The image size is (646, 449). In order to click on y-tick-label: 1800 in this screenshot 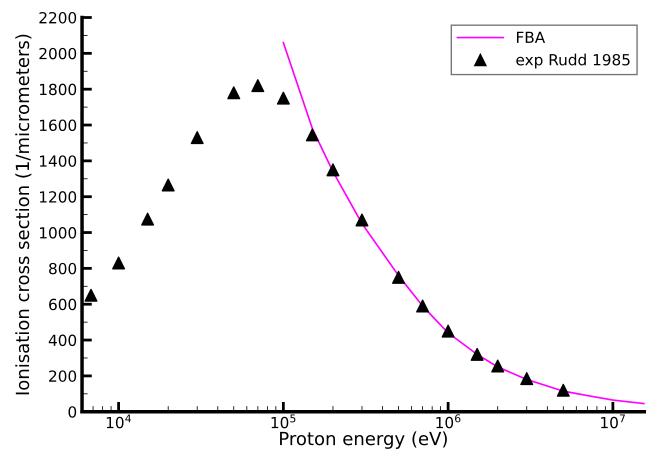, I will do `click(58, 90)`.